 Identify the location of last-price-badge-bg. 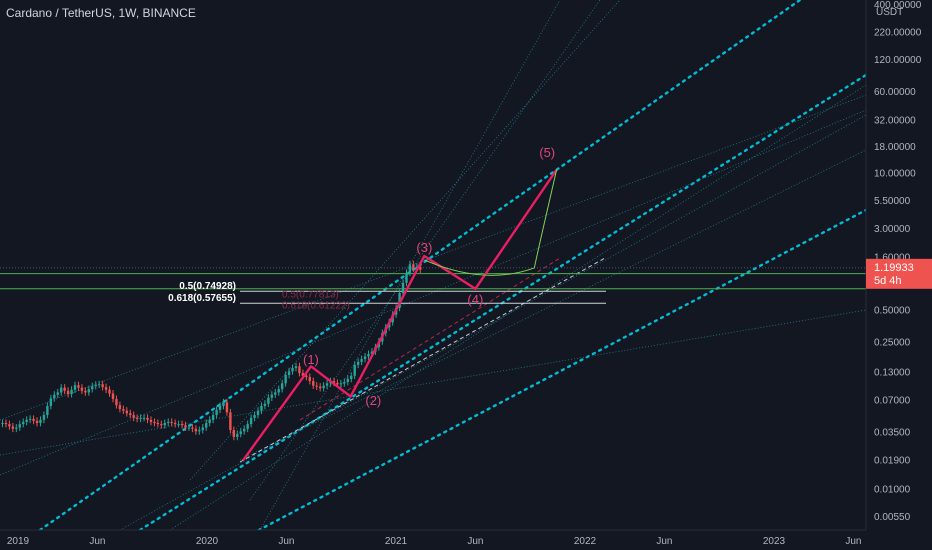
(899, 273).